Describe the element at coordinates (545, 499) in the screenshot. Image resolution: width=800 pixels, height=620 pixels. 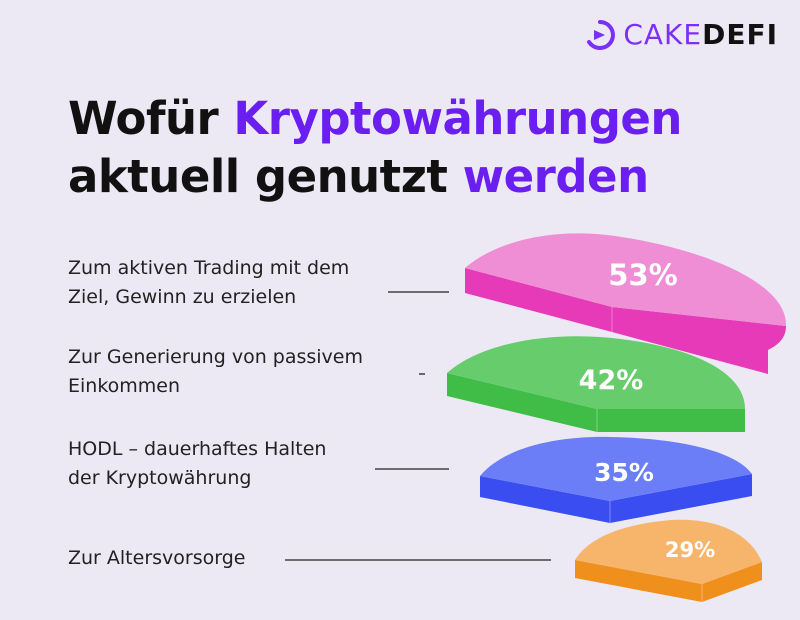
I see `slice-hodl-side` at that location.